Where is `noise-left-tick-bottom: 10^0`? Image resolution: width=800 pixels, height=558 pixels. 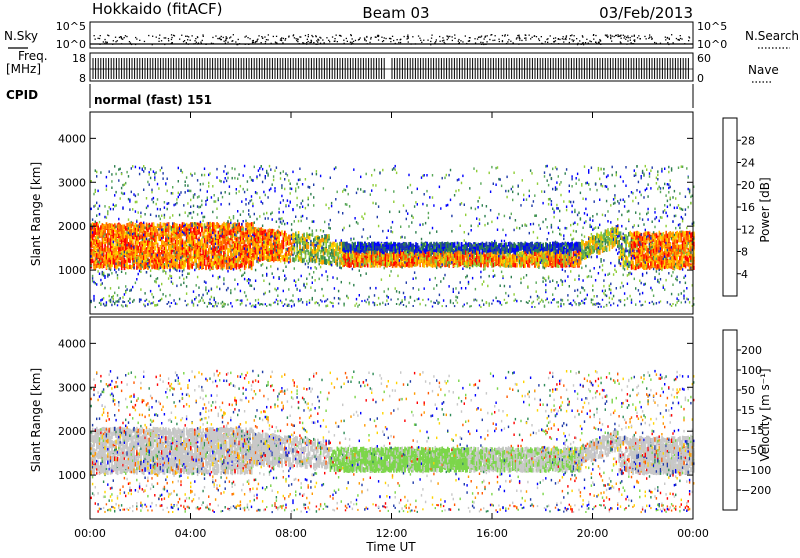
noise-left-tick-bottom: 10^0 is located at coordinates (71, 44).